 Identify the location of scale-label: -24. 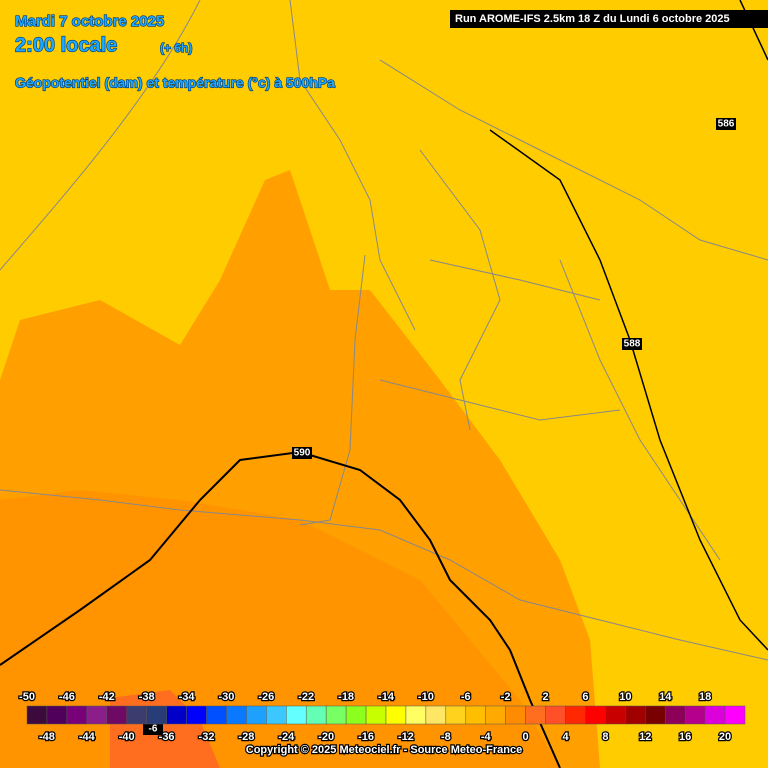
(286, 737).